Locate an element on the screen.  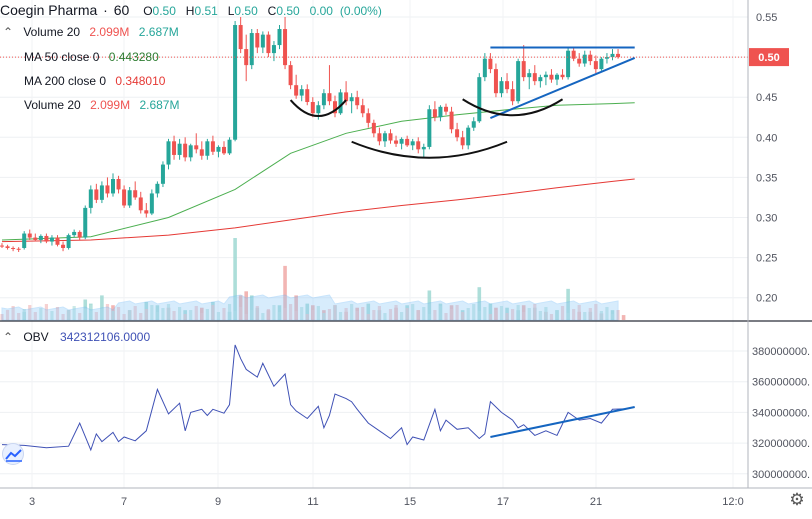
change-percent: (0.00%) is located at coordinates (360, 11).